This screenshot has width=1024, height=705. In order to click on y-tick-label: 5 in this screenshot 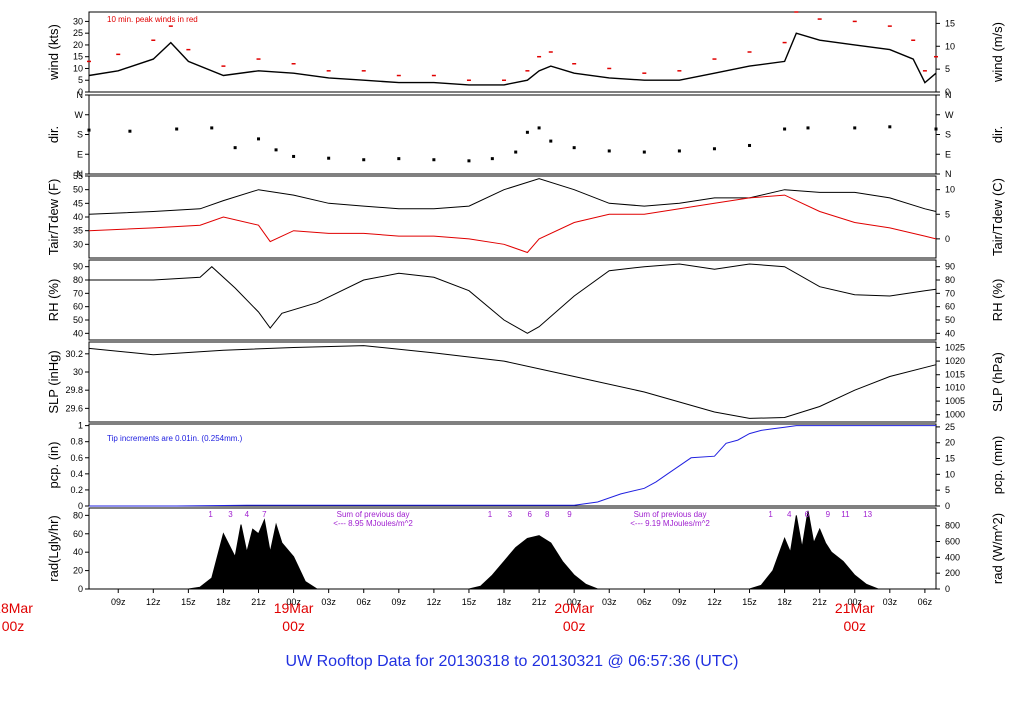, I will do `click(80, 80)`.